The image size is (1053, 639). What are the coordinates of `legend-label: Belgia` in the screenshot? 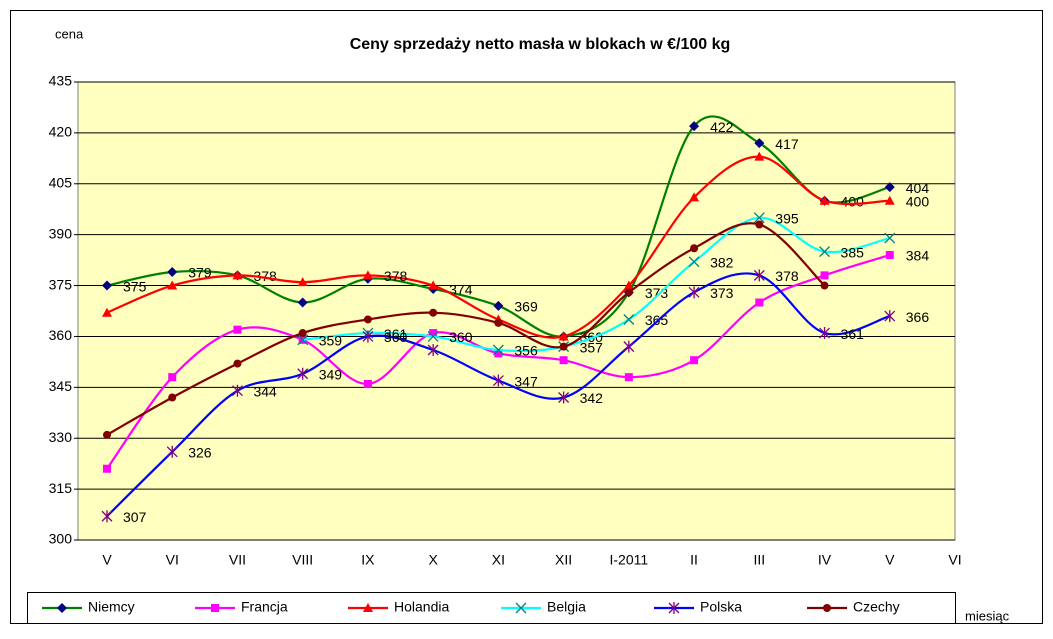 It's located at (566, 607).